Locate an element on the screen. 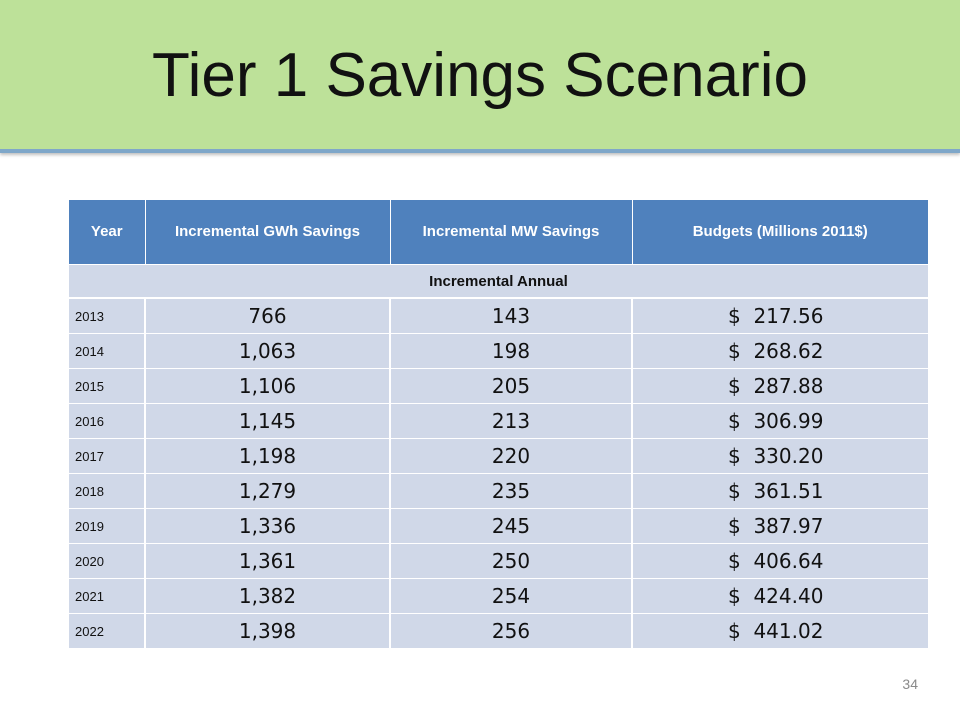 The height and width of the screenshot is (720, 960). gwh-cell: 1,145 is located at coordinates (268, 421).